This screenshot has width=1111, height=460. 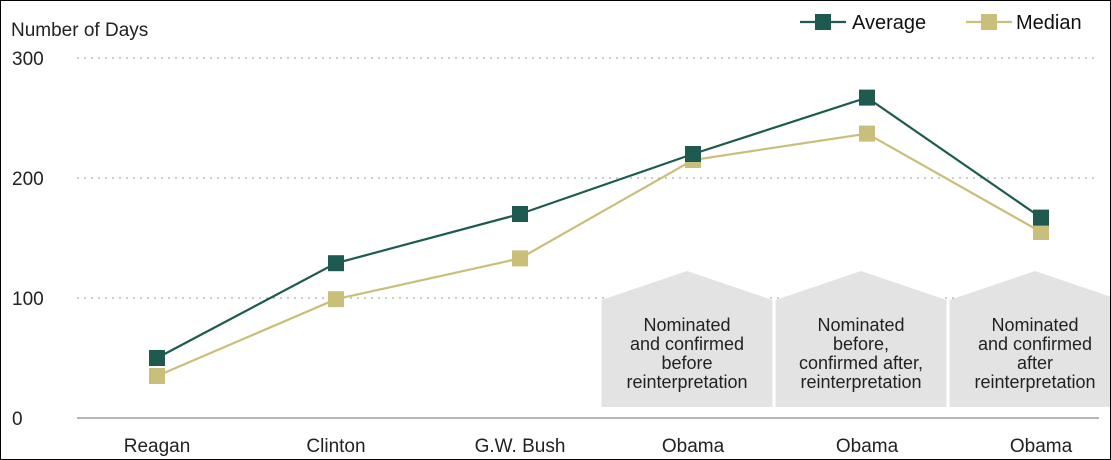 What do you see at coordinates (686, 363) in the screenshot?
I see `annotation-text: before` at bounding box center [686, 363].